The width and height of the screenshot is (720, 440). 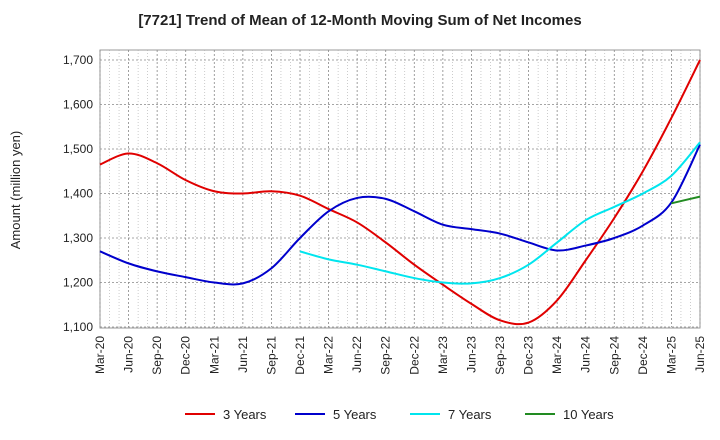 I want to click on legend-label: 3 Years, so click(x=245, y=414).